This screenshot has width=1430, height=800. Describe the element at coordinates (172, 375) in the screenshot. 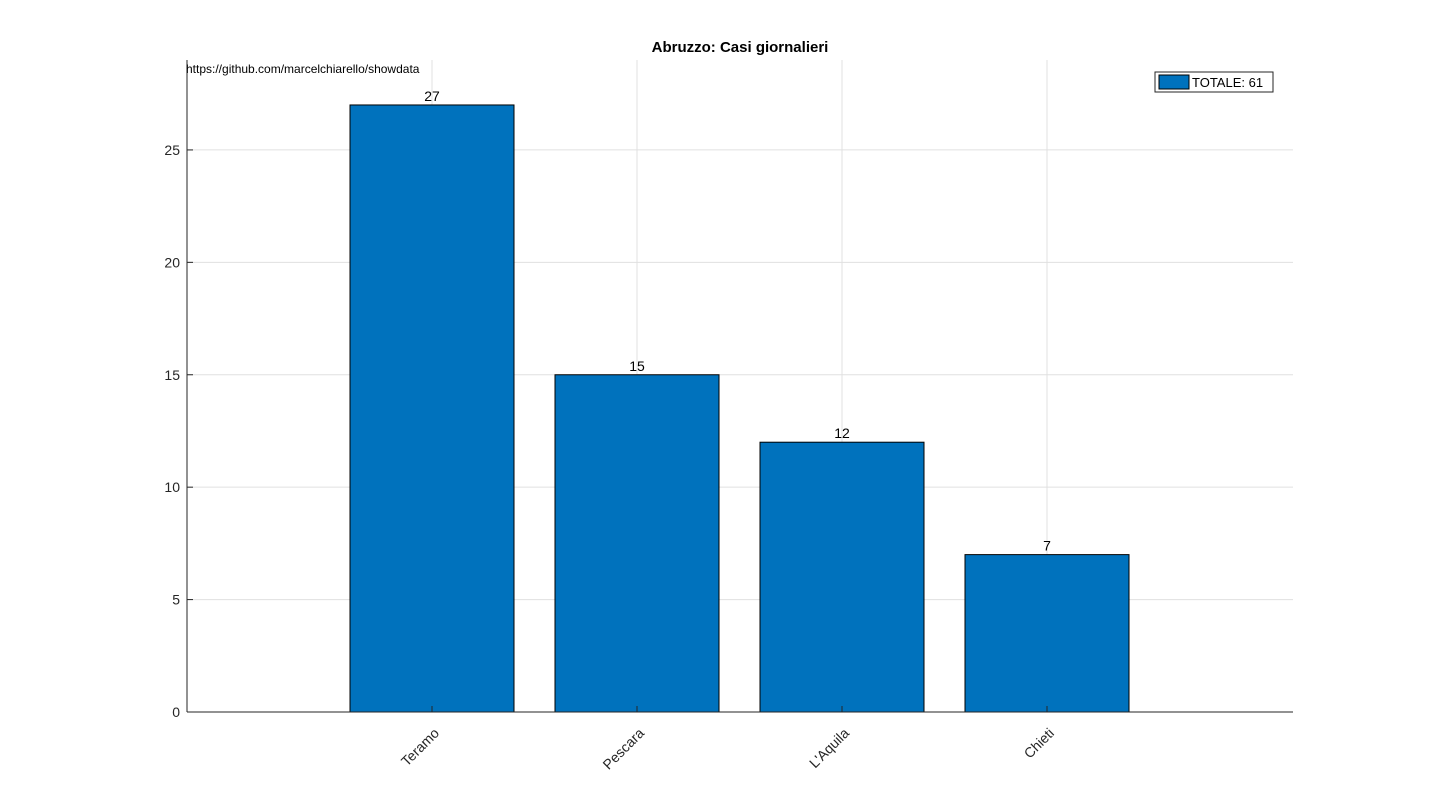

I see `y-tick-label: 15` at that location.